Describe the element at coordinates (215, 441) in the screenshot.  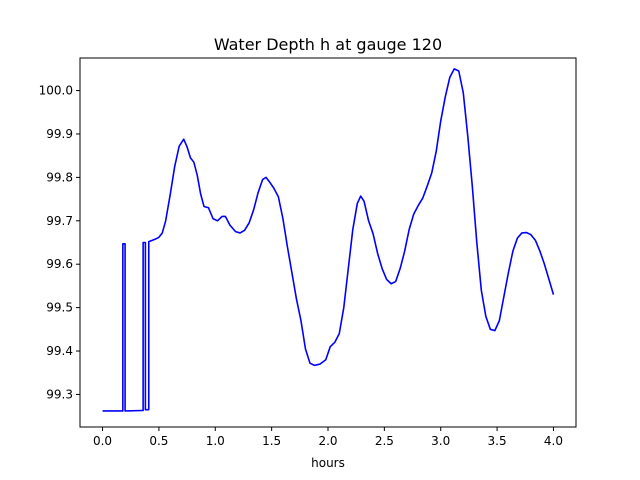
I see `x-tick-label: 1.0` at that location.